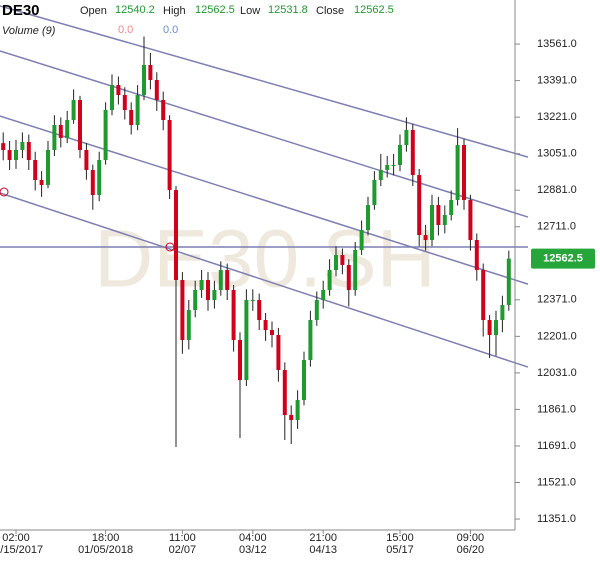 This screenshot has width=600, height=563. What do you see at coordinates (106, 538) in the screenshot?
I see `x-tick-time: 18:00` at bounding box center [106, 538].